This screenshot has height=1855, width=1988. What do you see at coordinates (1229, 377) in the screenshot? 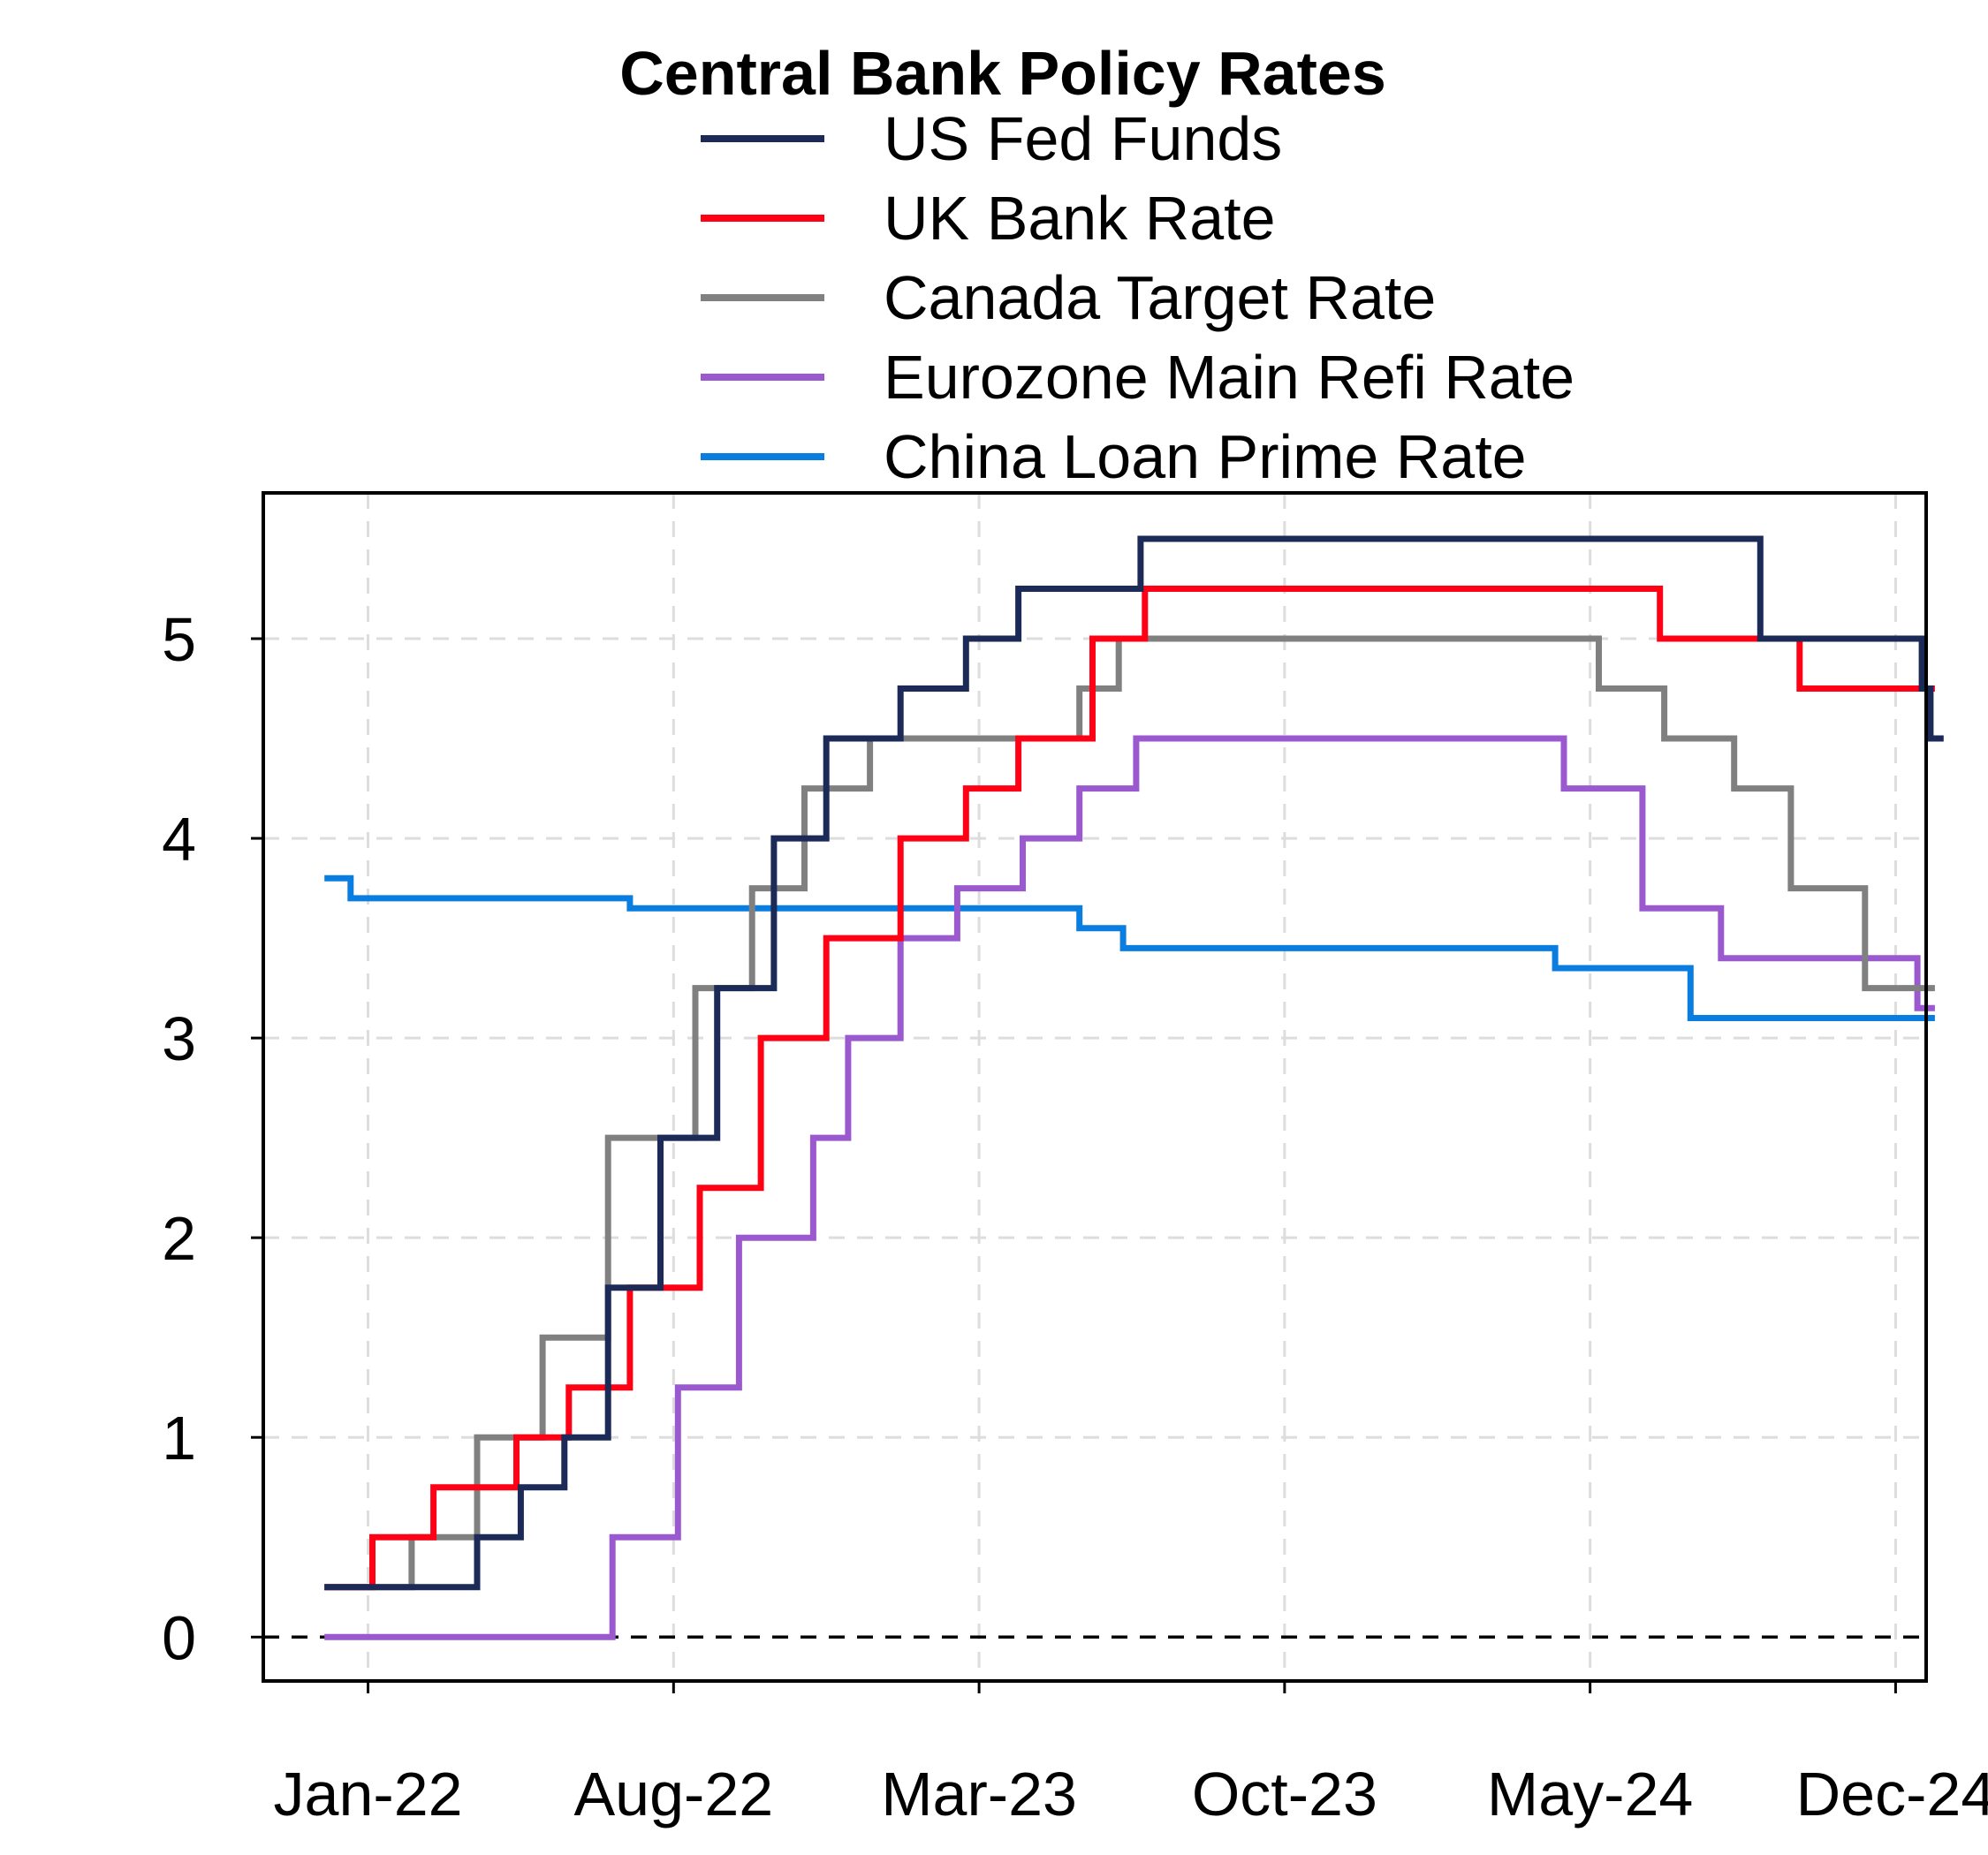
I see `legend-label-eurozone-main-refi-rate: Eurozone Main Refi Rate` at bounding box center [1229, 377].